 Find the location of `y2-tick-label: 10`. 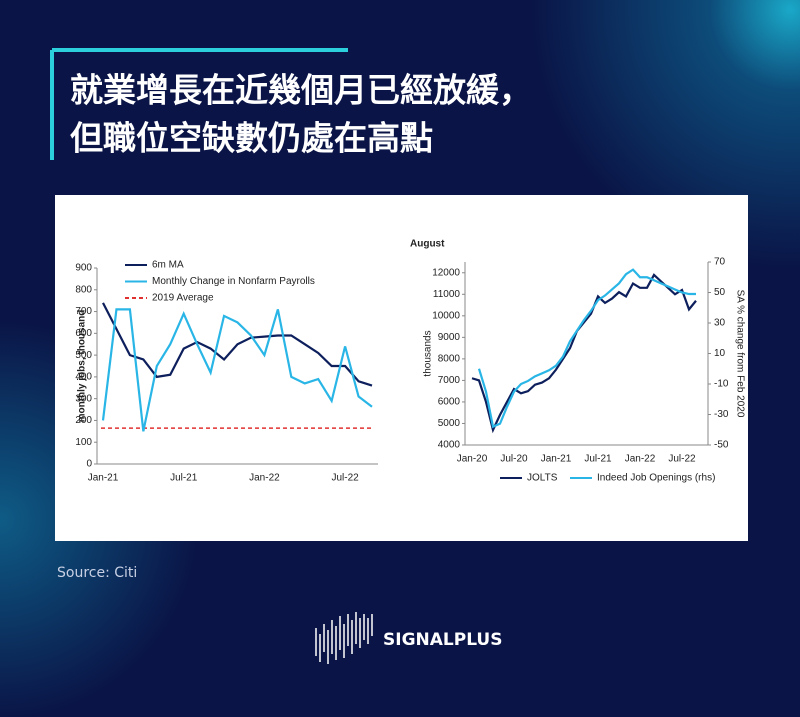

y2-tick-label: 10 is located at coordinates (720, 353).